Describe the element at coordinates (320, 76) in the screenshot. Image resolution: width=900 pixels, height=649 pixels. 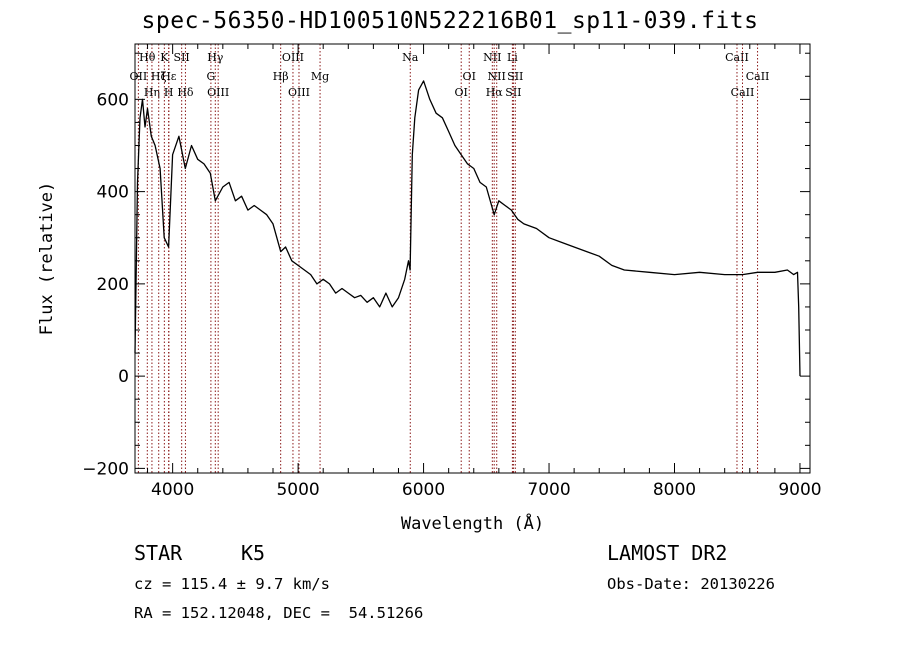
I see `spectral-line-label: Mg` at that location.